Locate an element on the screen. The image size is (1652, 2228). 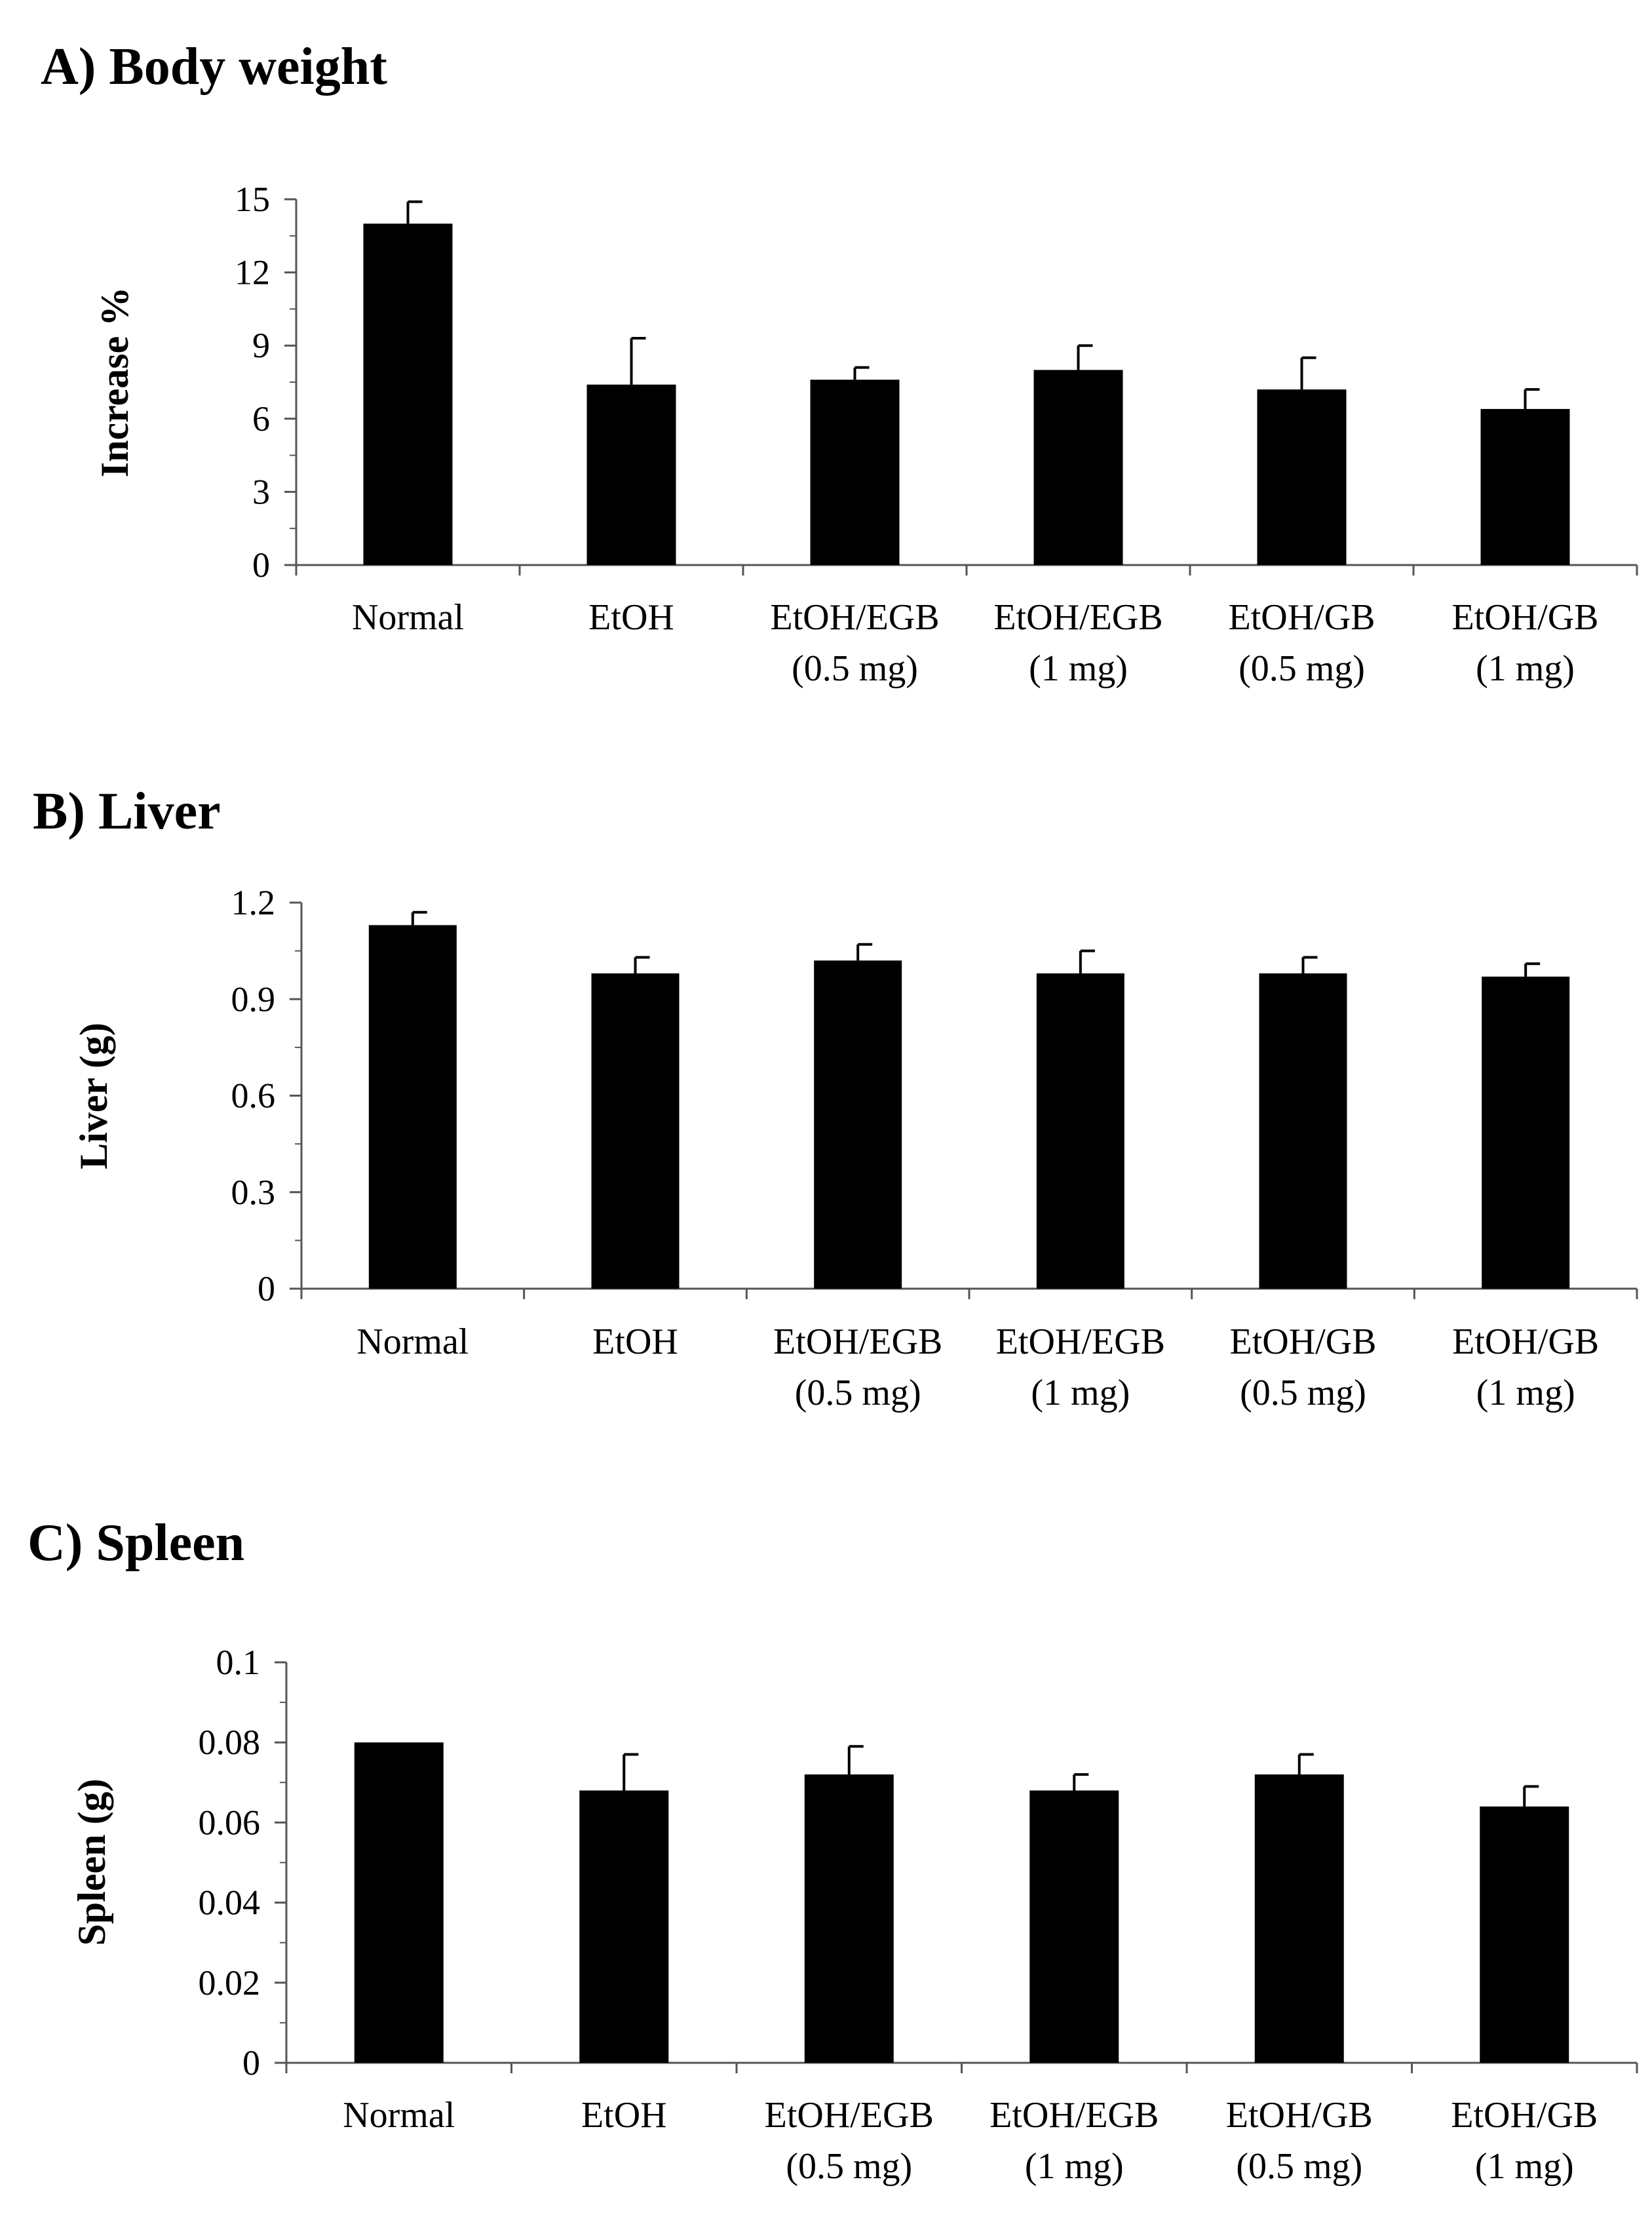
y-tick-label: 0.02 is located at coordinates (230, 1983).